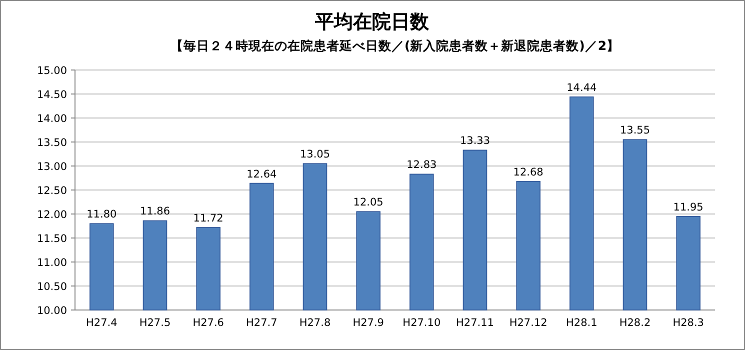 The height and width of the screenshot is (350, 745). I want to click on x-tick-label: H27.9, so click(368, 323).